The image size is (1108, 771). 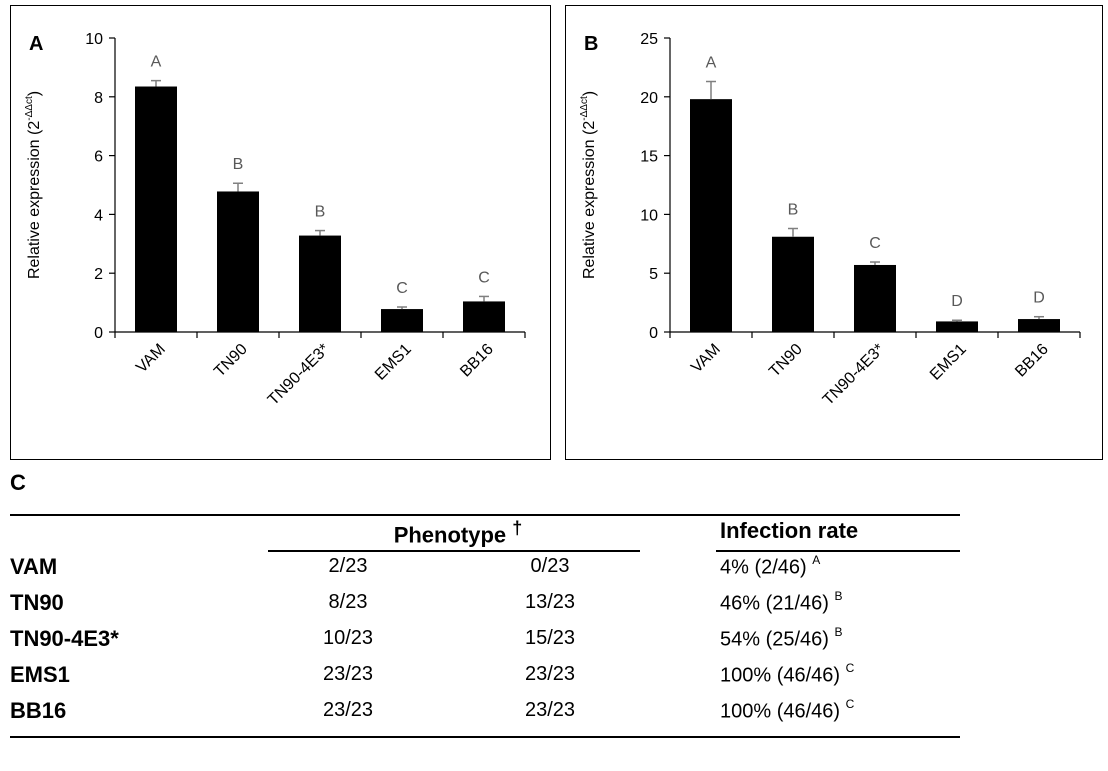 I want to click on y-tick-label: 5, so click(x=653, y=274).